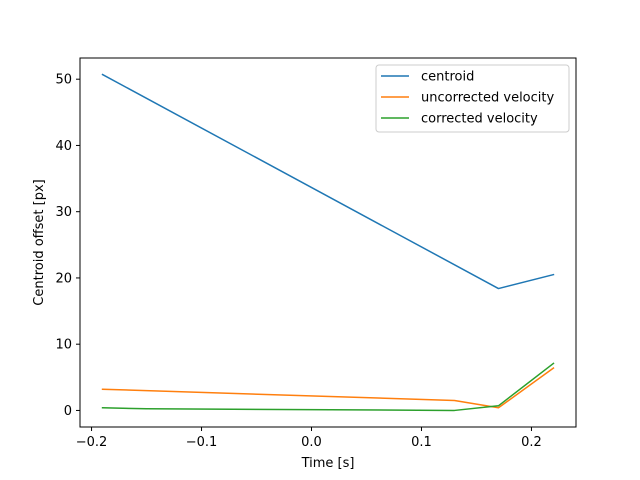 Image resolution: width=640 pixels, height=480 pixels. Describe the element at coordinates (531, 442) in the screenshot. I see `x-tick-label: 0.2` at that location.